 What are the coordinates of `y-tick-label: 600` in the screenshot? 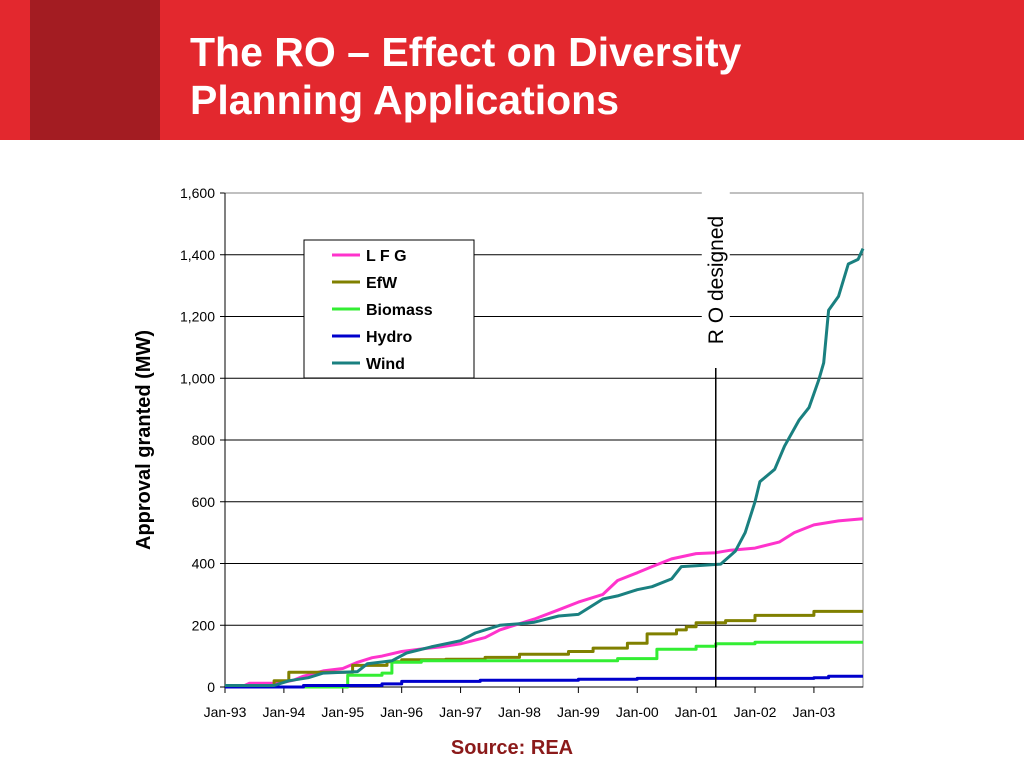 It's located at (204, 502).